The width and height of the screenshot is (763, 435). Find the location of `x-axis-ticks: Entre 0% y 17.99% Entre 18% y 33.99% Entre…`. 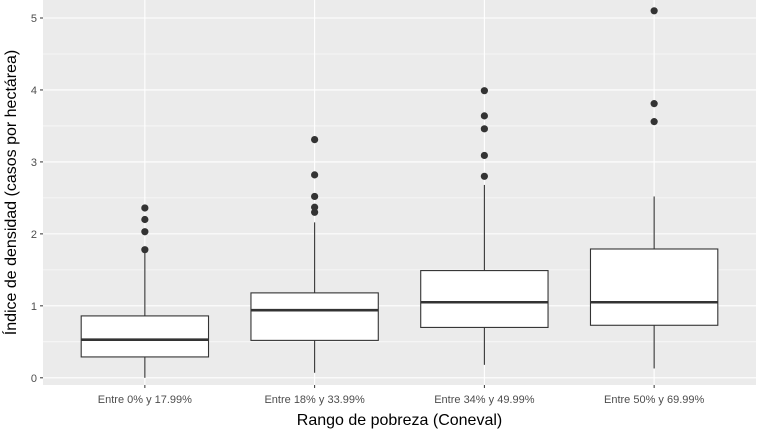

x-axis-ticks: Entre 0% y 17.99% Entre 18% y 33.99% Entre… is located at coordinates (401, 395).